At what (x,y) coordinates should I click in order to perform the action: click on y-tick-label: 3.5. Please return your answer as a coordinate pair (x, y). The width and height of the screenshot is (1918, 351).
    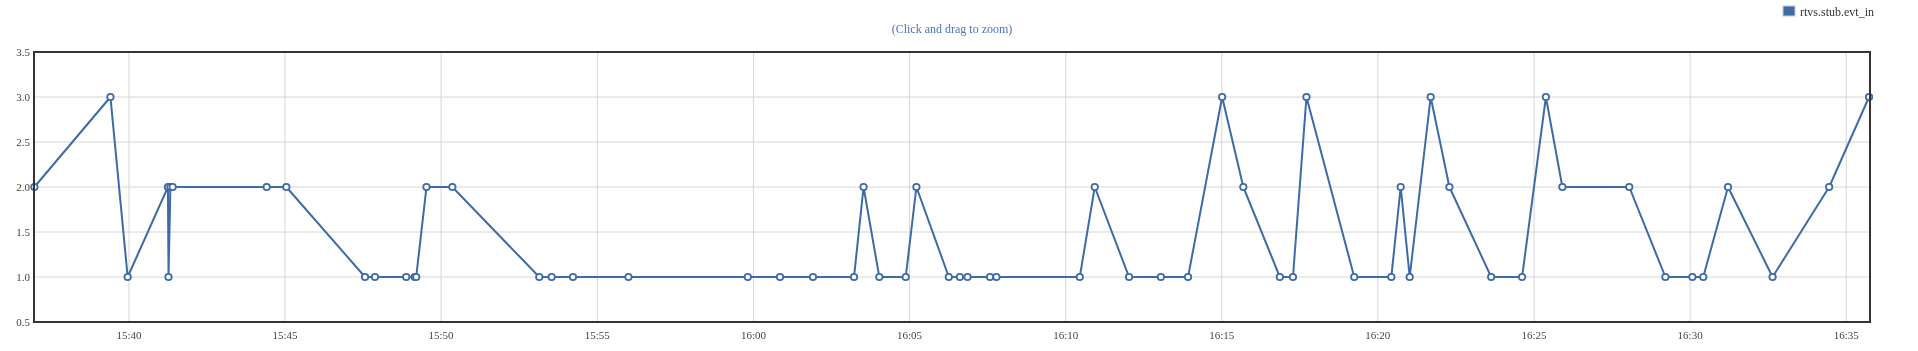
    Looking at the image, I should click on (23, 52).